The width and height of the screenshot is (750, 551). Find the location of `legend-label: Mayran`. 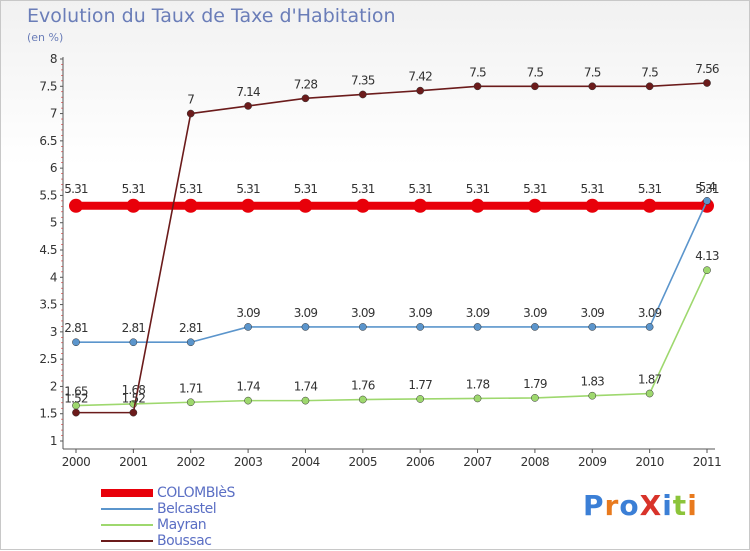

legend-label: Mayran is located at coordinates (182, 525).